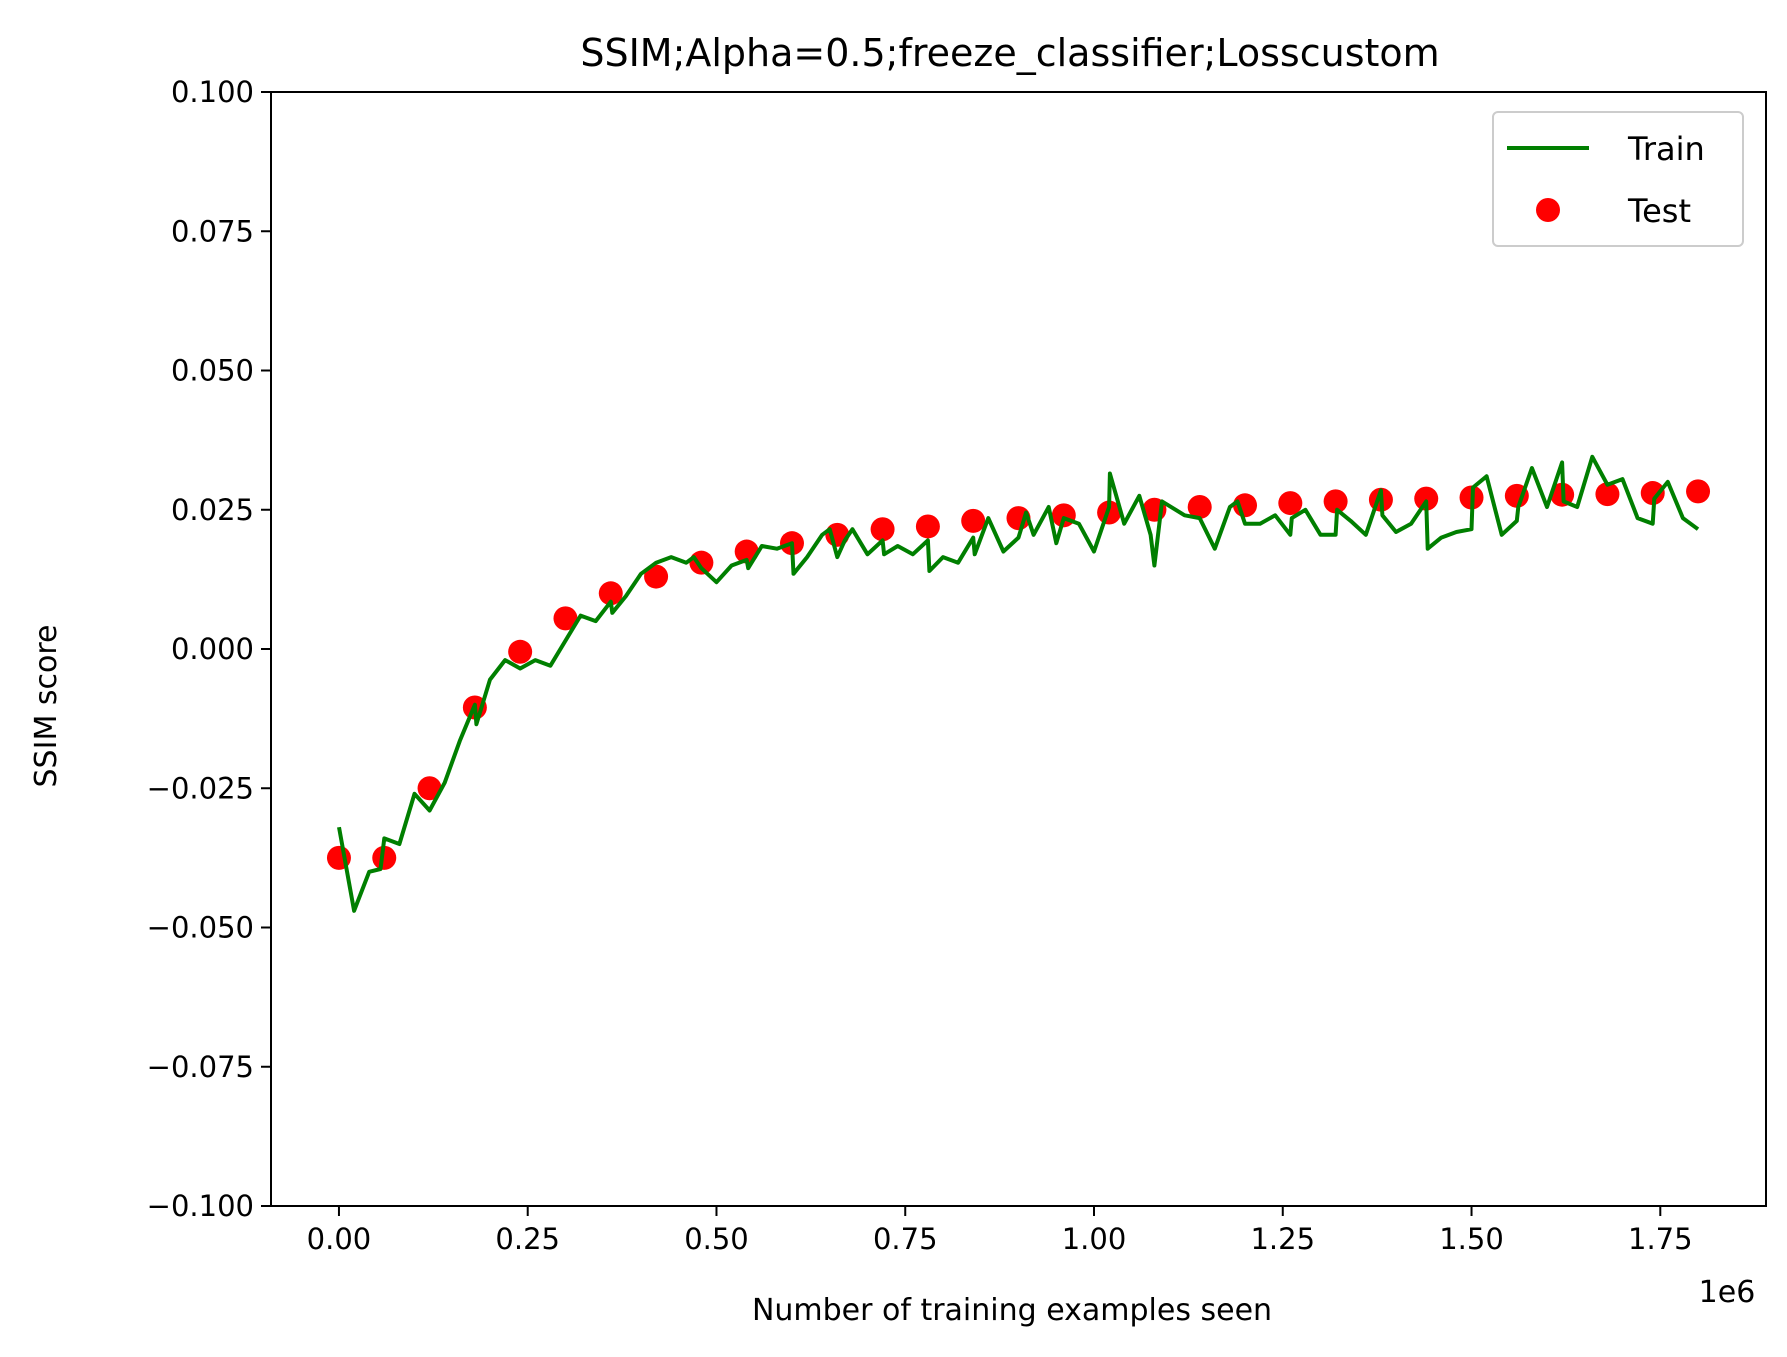  What do you see at coordinates (212, 649) in the screenshot?
I see `y-tick-label: 0.000` at bounding box center [212, 649].